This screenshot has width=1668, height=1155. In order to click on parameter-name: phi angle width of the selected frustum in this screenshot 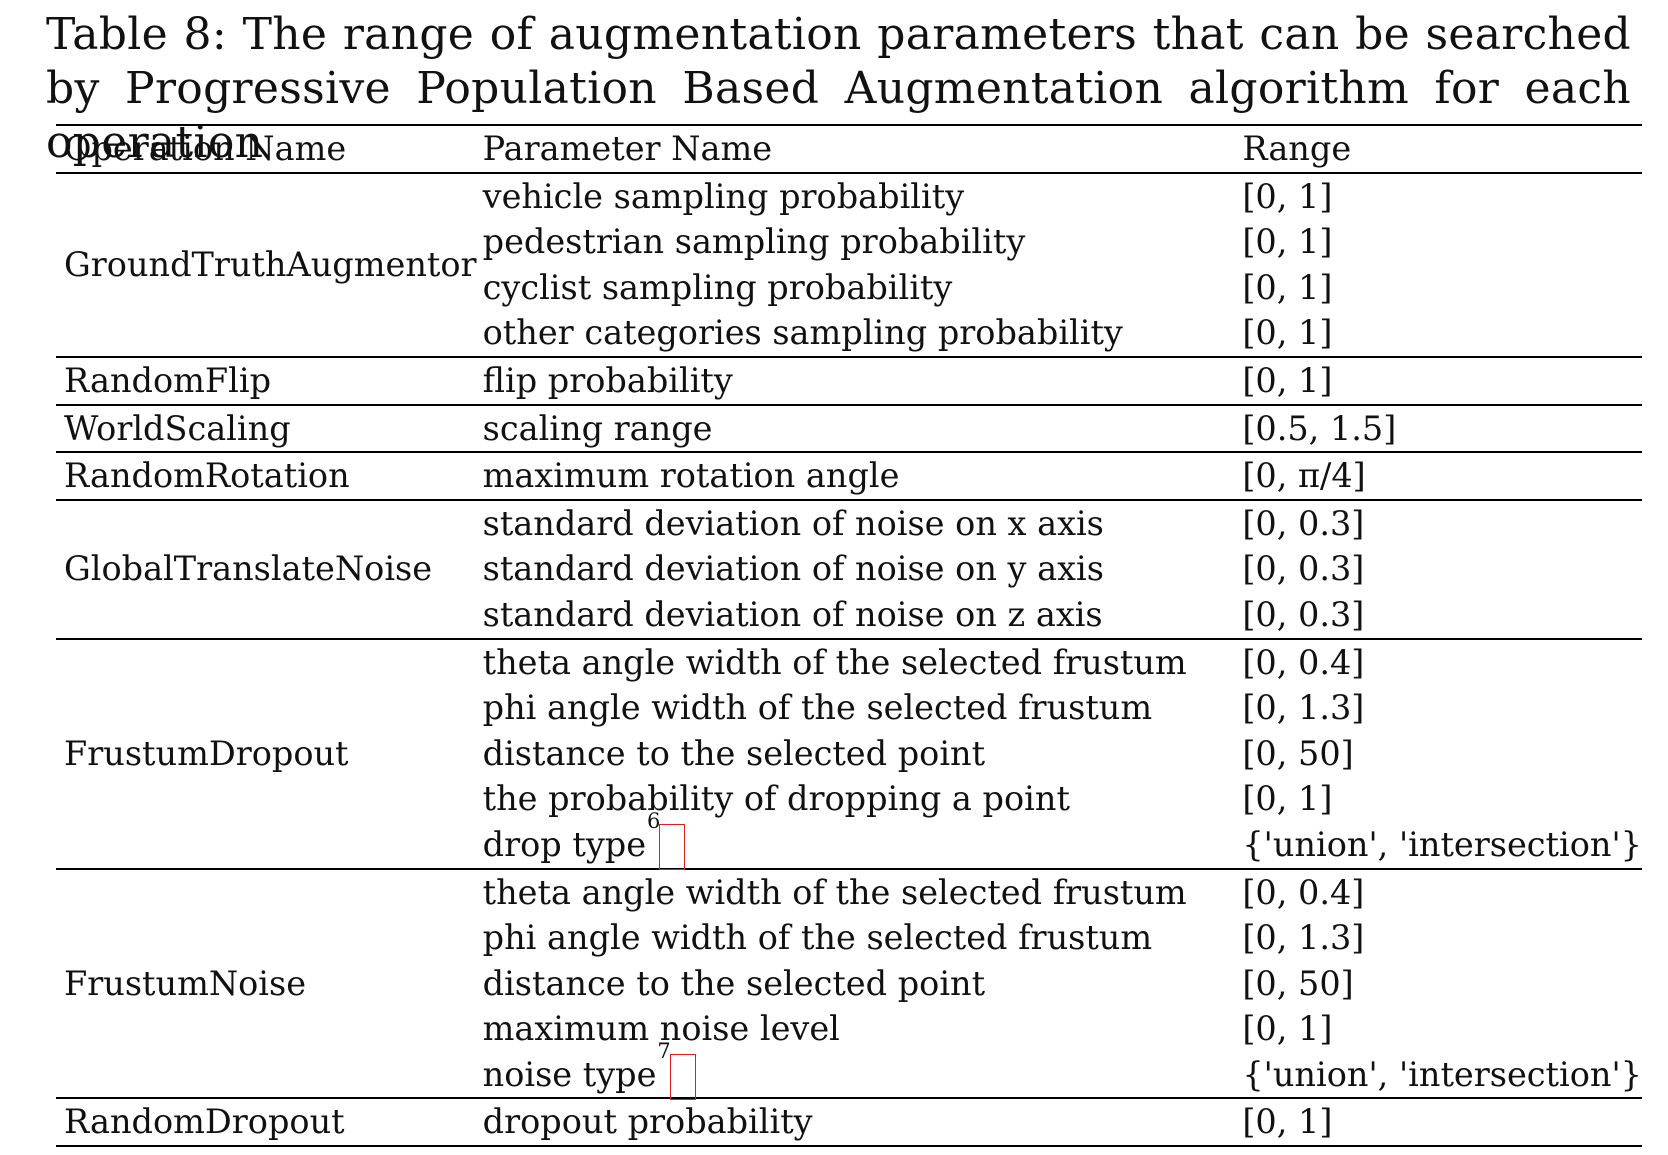, I will do `click(818, 708)`.